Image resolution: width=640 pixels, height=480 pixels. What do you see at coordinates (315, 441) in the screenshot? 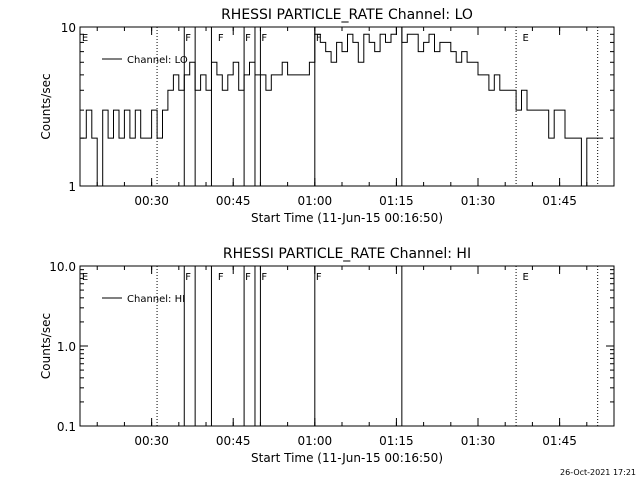
I see `hi-x-tick-label: 01:00` at bounding box center [315, 441].